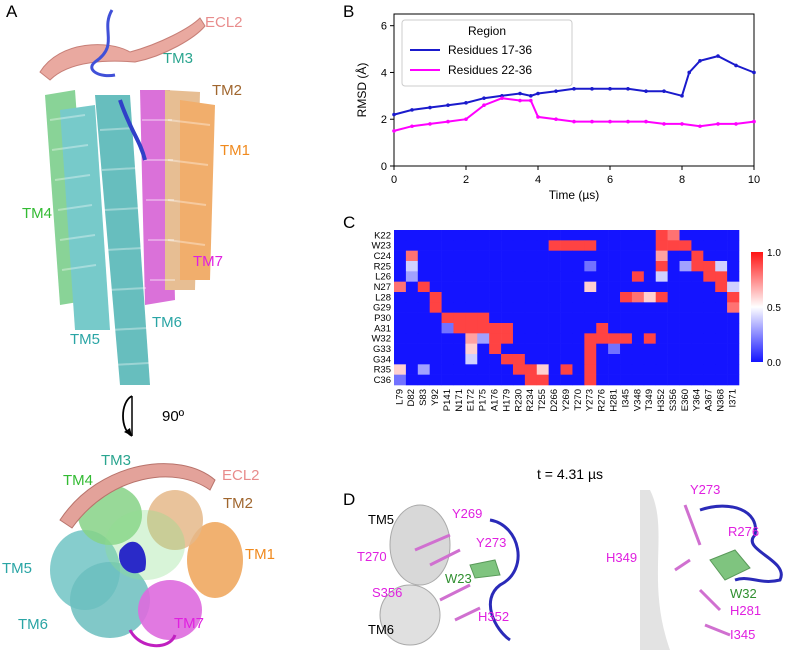 Image resolution: width=800 pixels, height=655 pixels. What do you see at coordinates (746, 610) in the screenshot?
I see `label-h281: H281` at bounding box center [746, 610].